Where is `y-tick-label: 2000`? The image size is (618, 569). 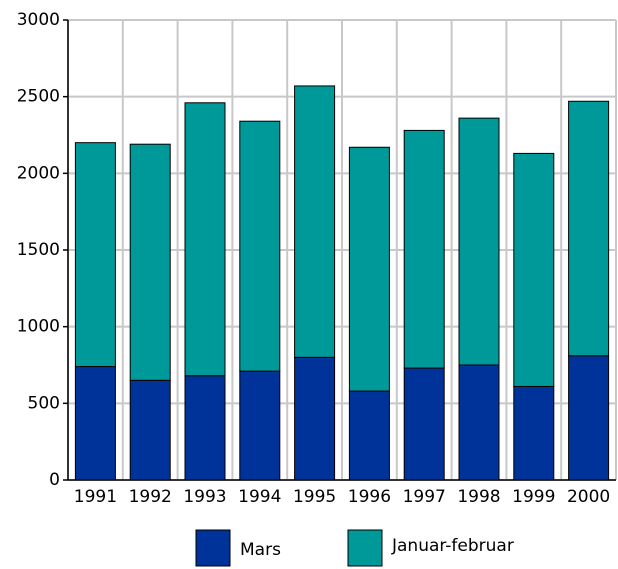
y-tick-label: 2000 is located at coordinates (38, 173).